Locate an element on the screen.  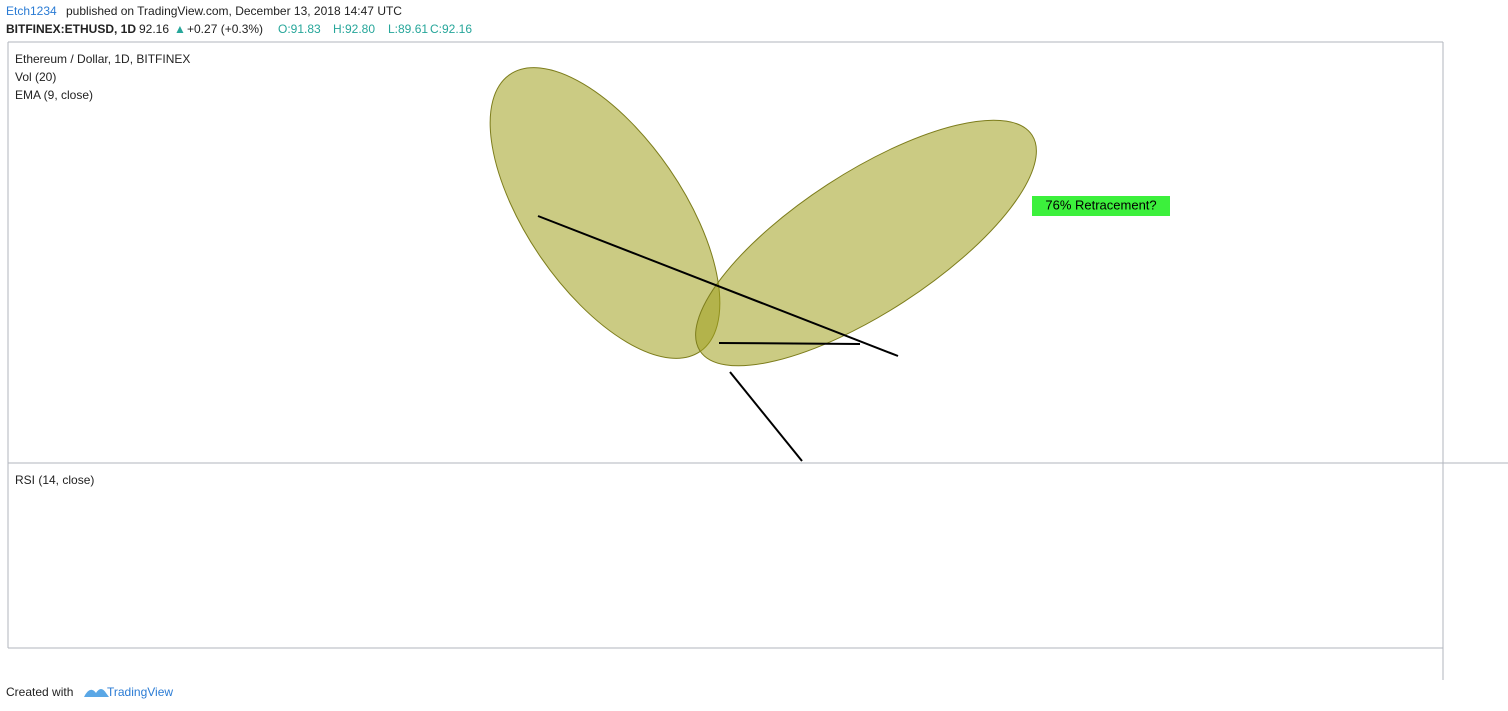
rsi-title: RSI (14, close) is located at coordinates (54, 480).